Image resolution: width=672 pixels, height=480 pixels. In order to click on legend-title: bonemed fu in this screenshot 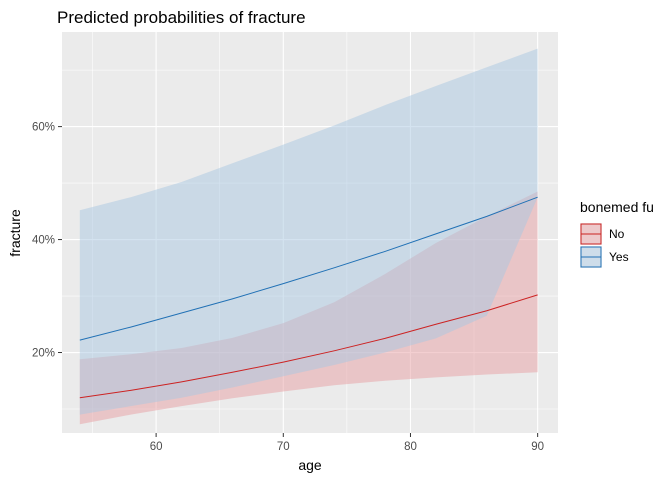, I will do `click(617, 207)`.